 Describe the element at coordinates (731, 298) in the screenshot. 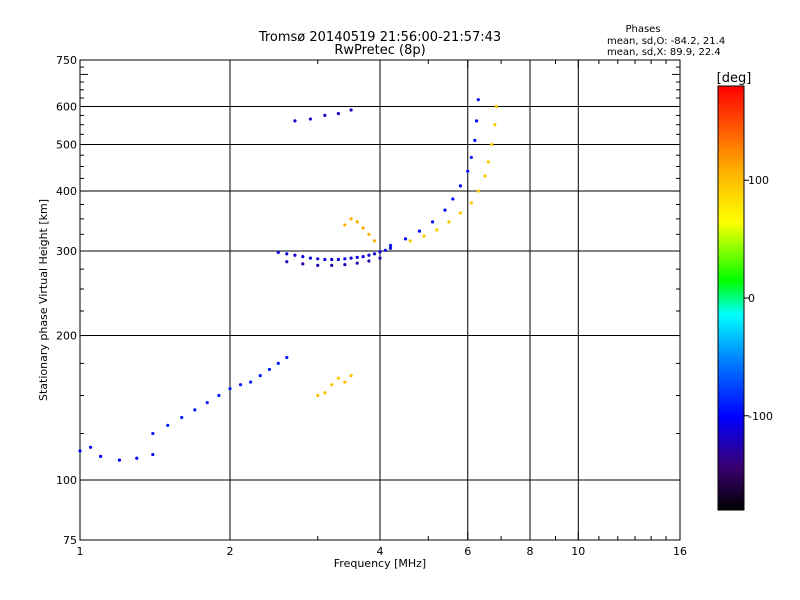

I see `colorbar` at that location.